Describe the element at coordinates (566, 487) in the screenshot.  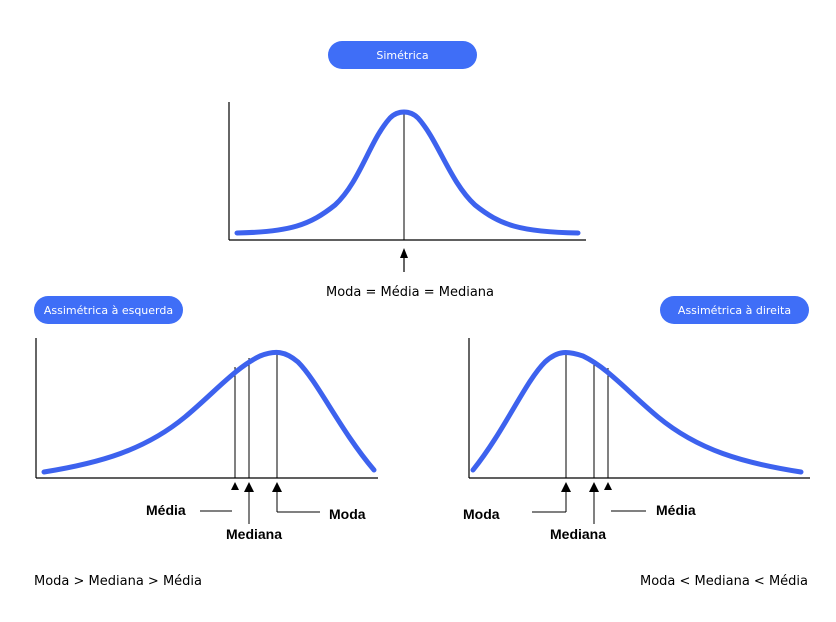
I see `right-mode-arrow` at that location.